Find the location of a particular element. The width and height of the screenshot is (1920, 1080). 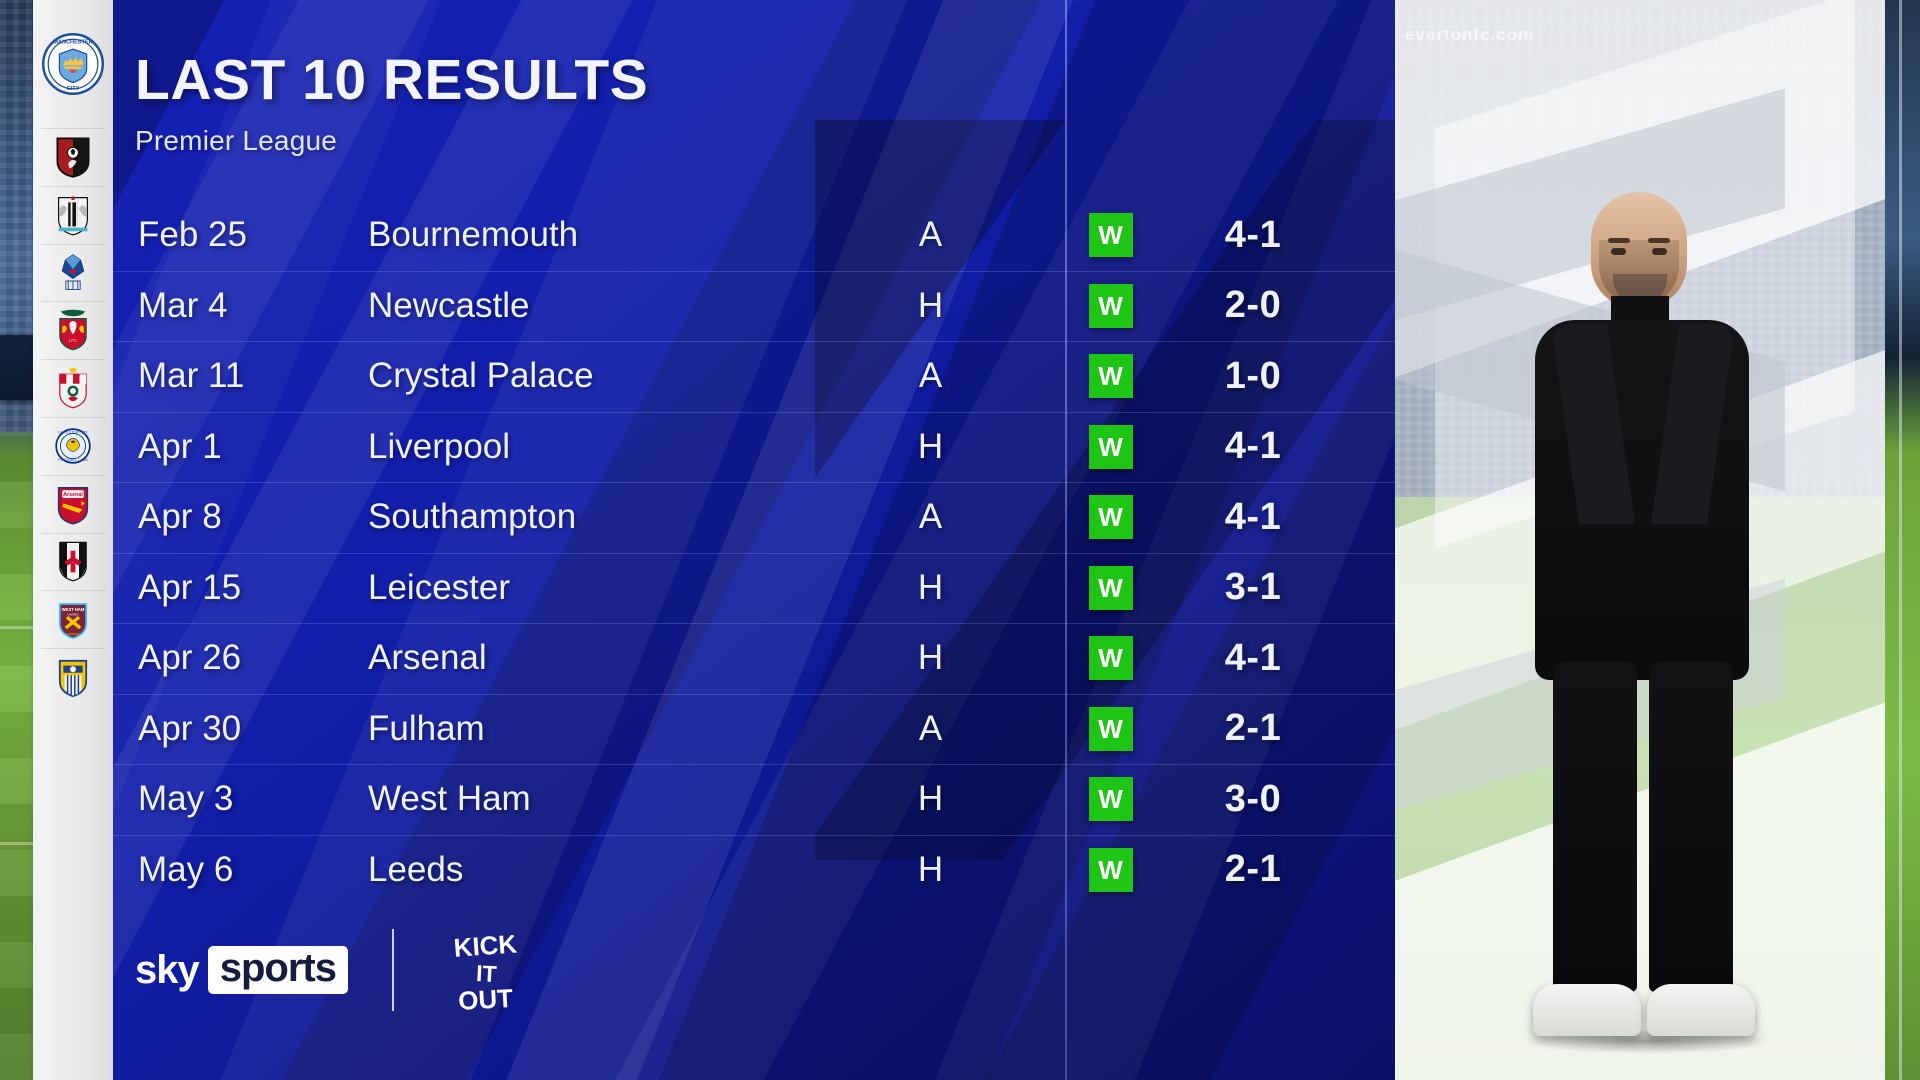

southampton-crest is located at coordinates (73, 388).